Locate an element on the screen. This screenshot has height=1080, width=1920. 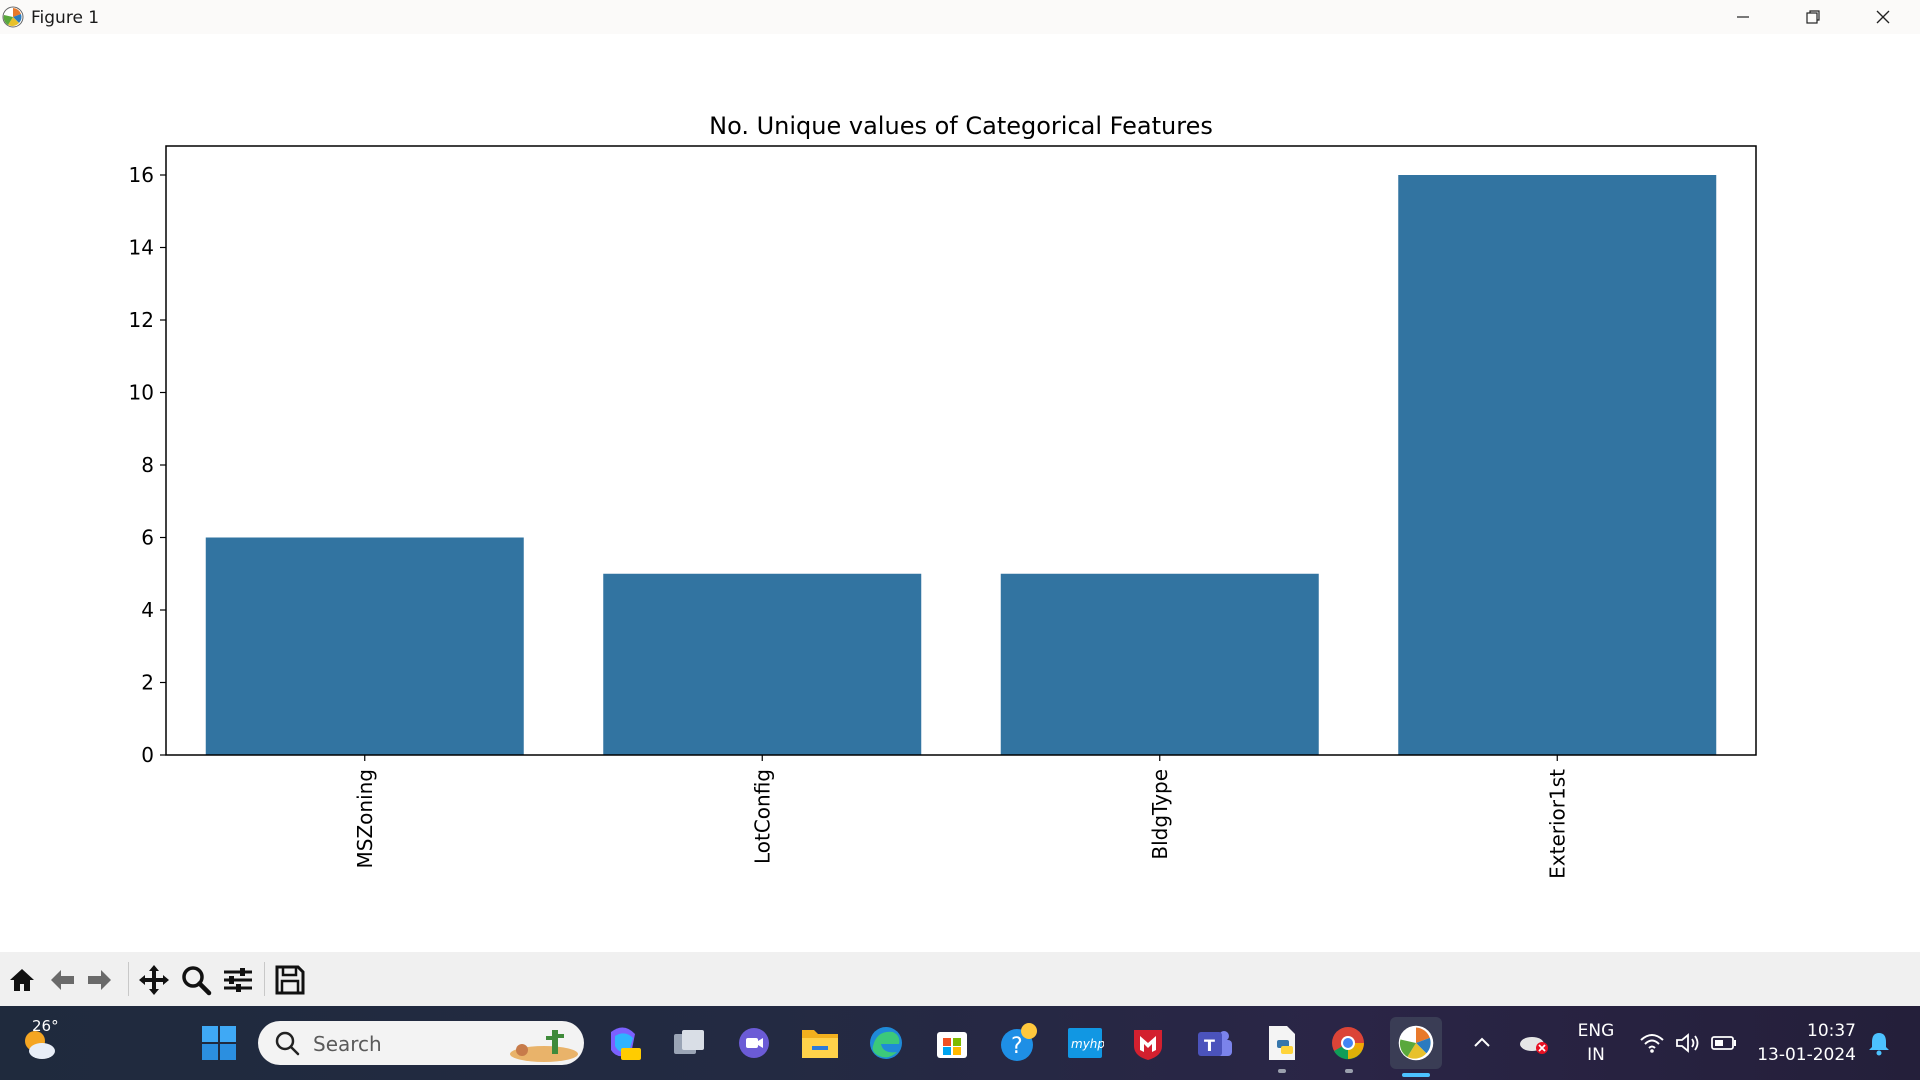
taskbar-python-file is located at coordinates (1282, 1043).